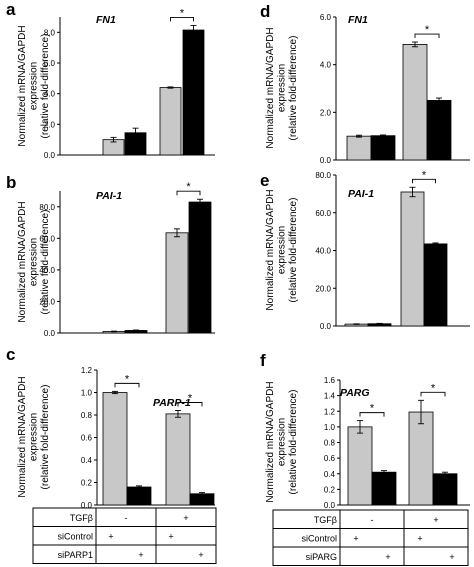  What do you see at coordinates (264, 180) in the screenshot?
I see `panel-label: e` at bounding box center [264, 180].